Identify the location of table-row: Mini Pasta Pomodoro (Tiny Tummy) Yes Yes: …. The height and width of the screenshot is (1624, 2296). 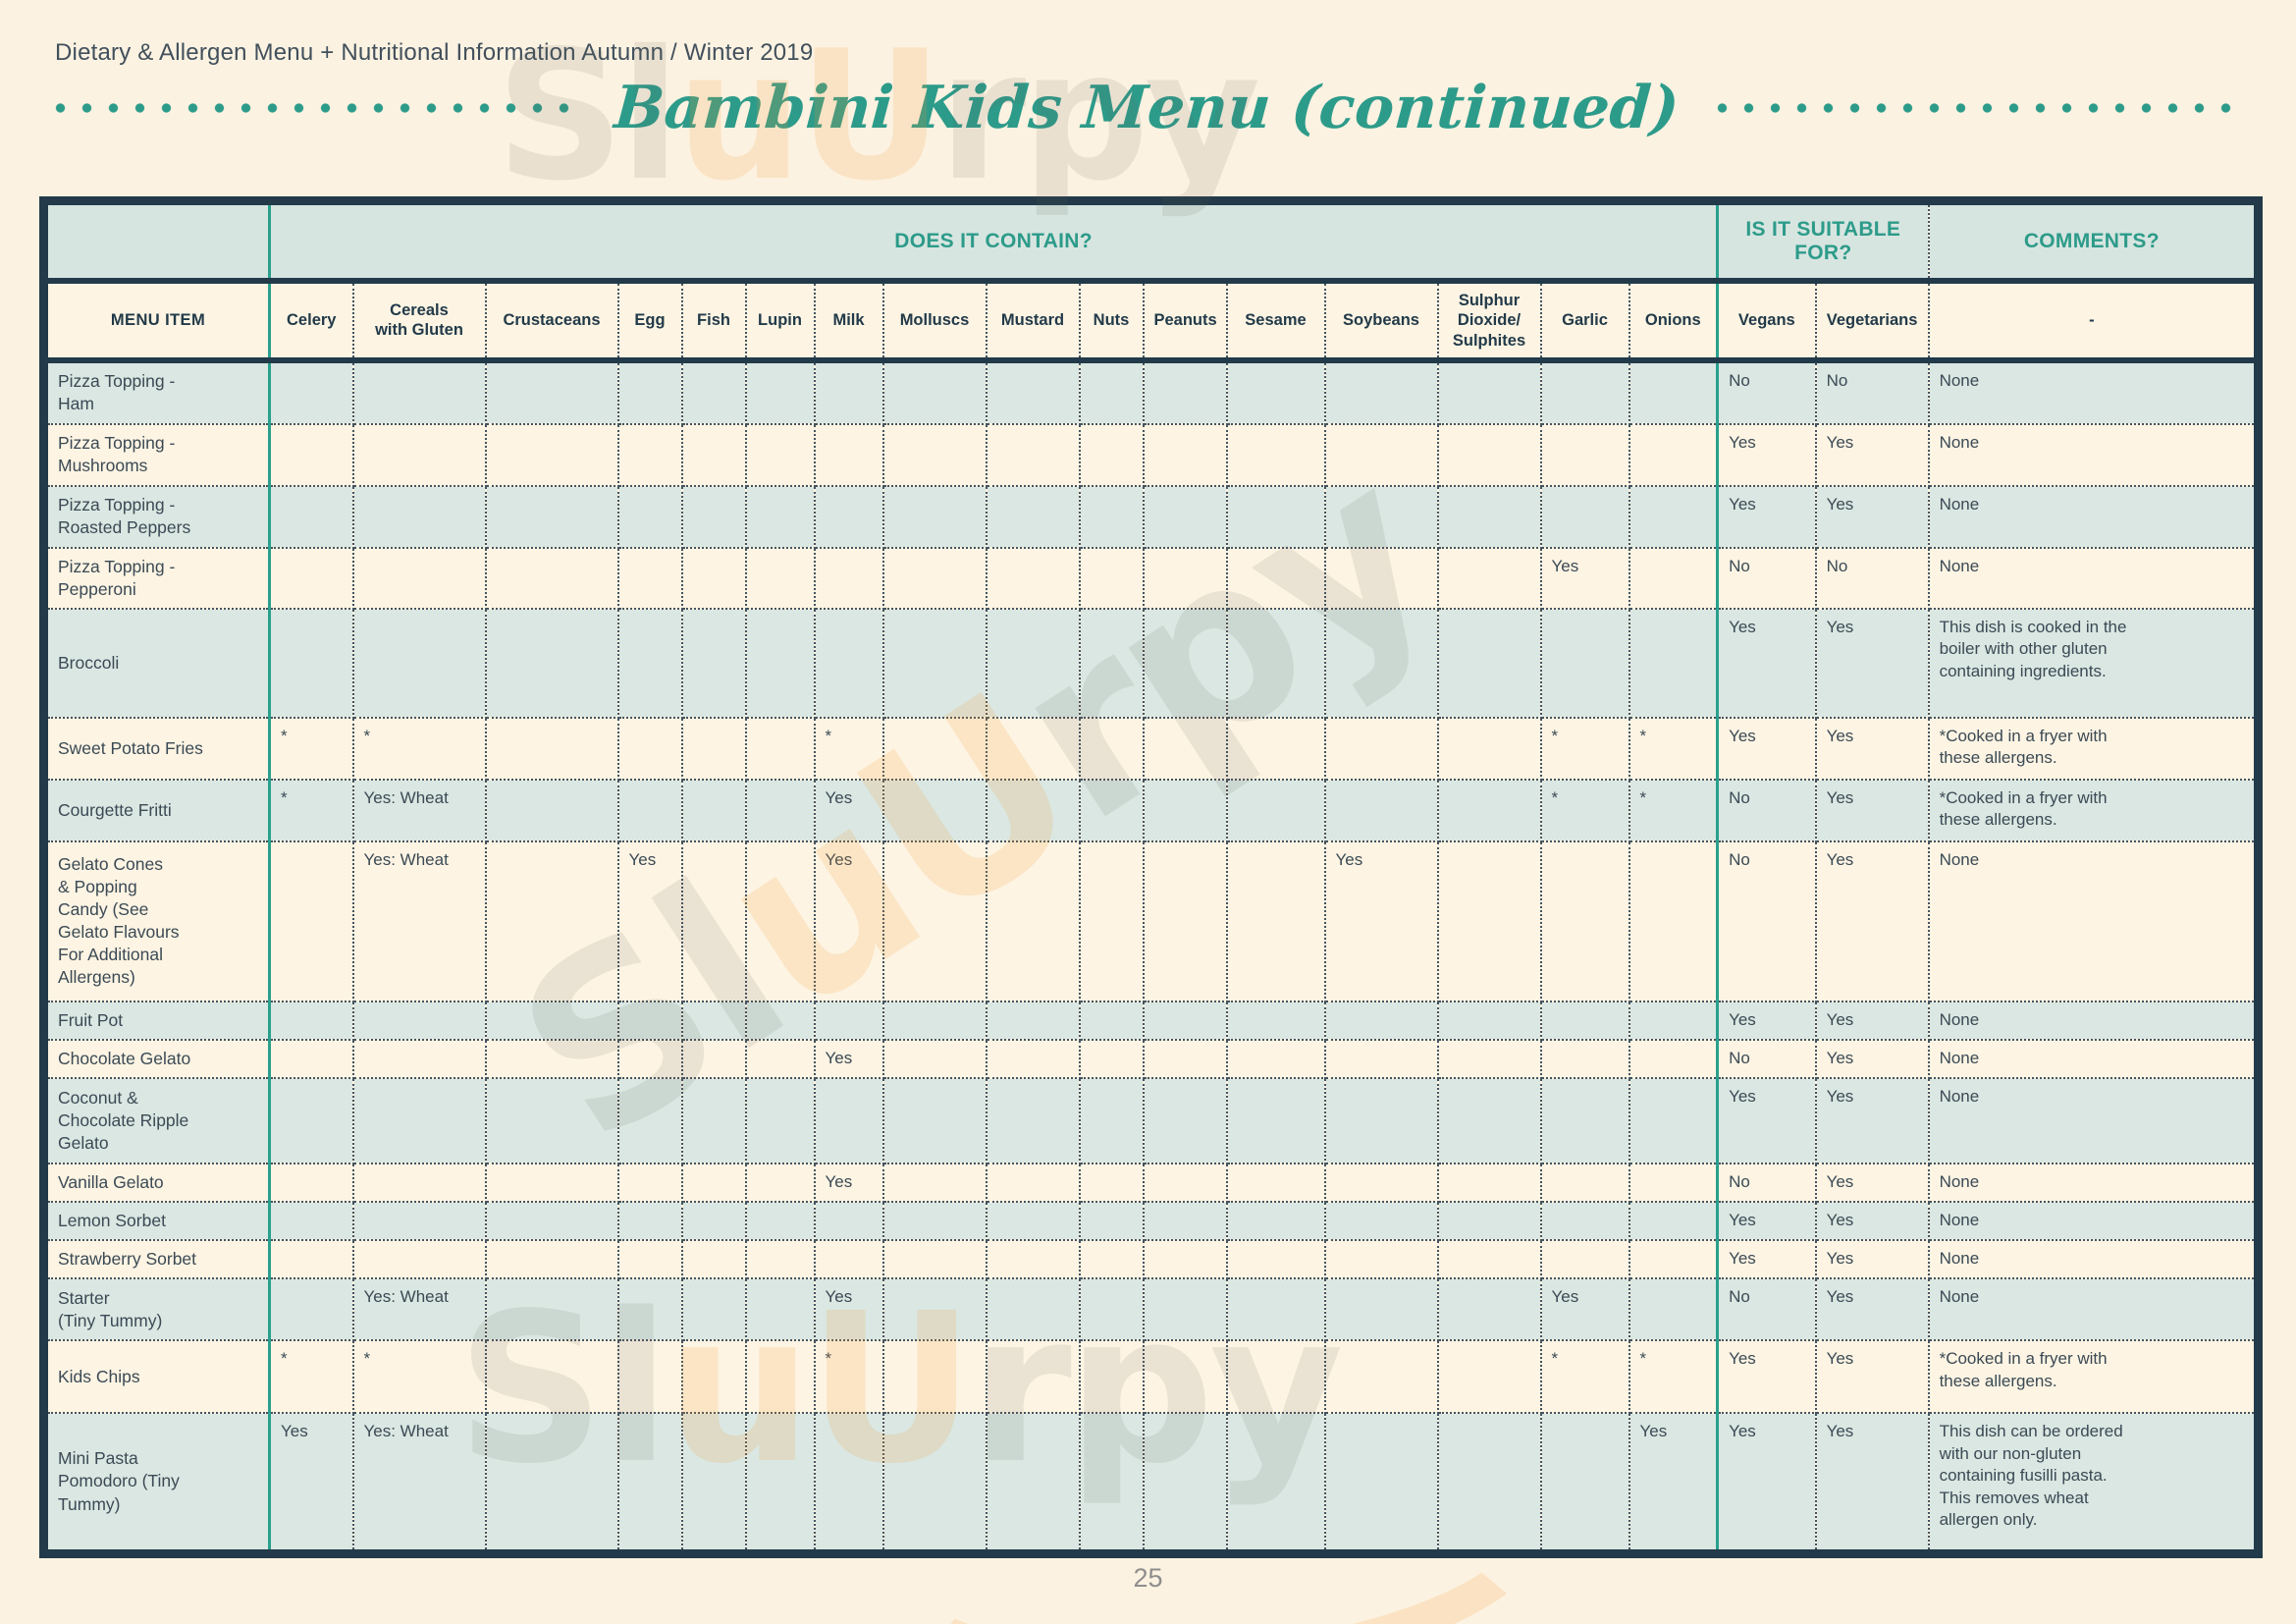
(1151, 1483).